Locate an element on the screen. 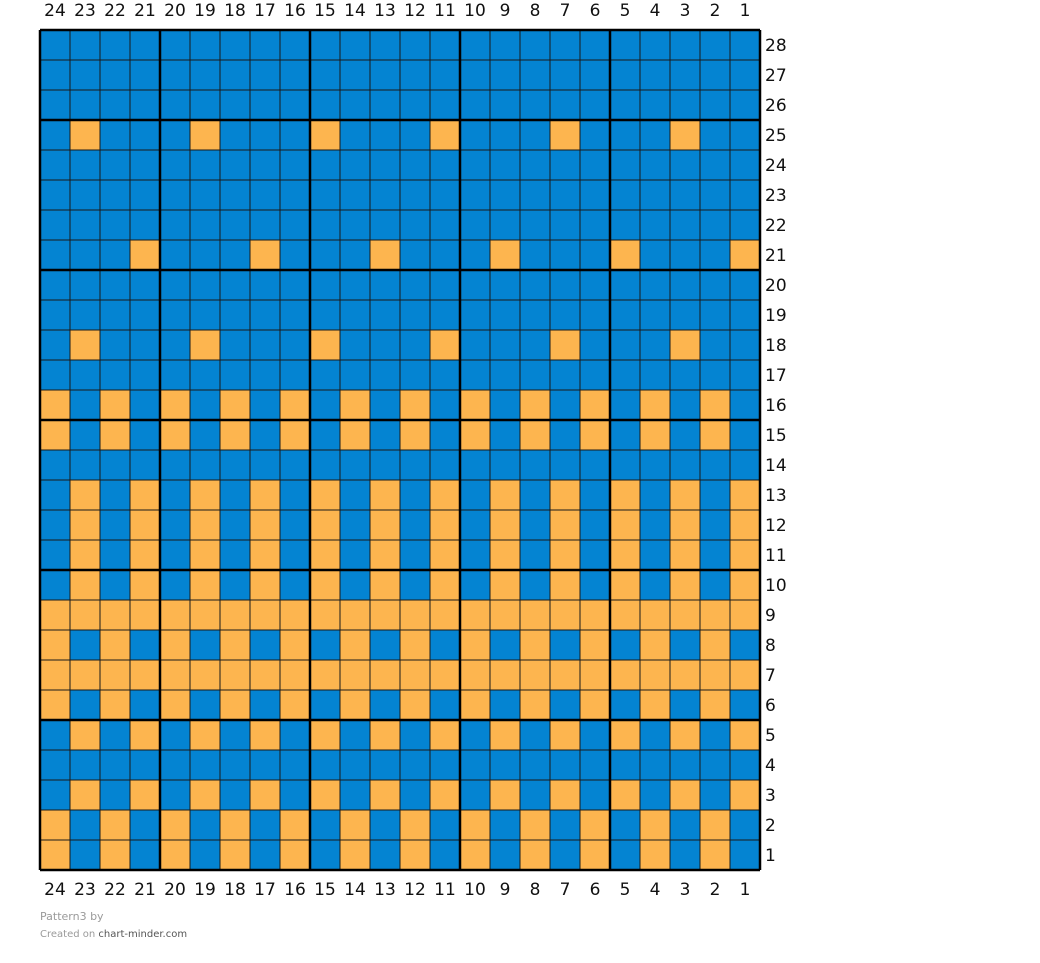  bottom-column-labels: 24 23 22 21 20 19 18 17 16 15 14 13 12 11 10 9 8 7 6 5 4 3 2 1 is located at coordinates (397, 890).